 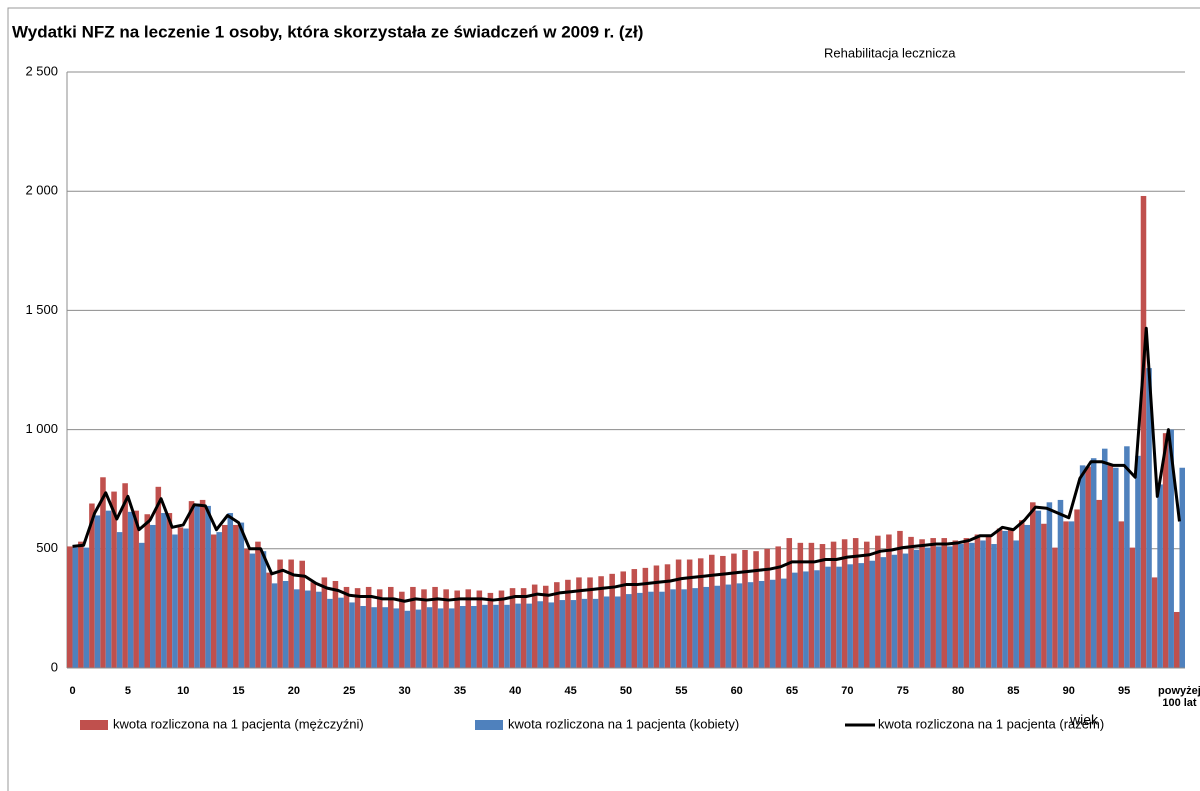 What do you see at coordinates (1179, 697) in the screenshot?
I see `x-tick-label: powyżej 100 lat` at bounding box center [1179, 697].